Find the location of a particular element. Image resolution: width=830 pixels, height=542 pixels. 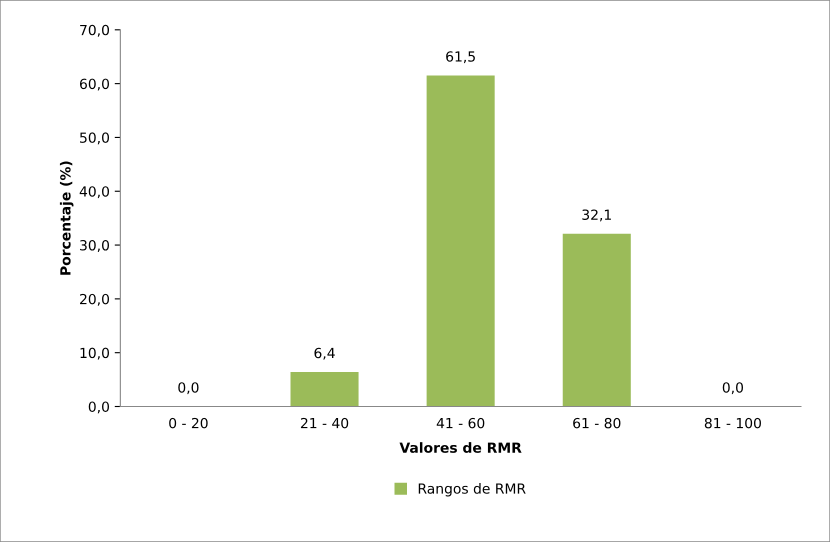

y-tick-label: 50,0 is located at coordinates (95, 138).